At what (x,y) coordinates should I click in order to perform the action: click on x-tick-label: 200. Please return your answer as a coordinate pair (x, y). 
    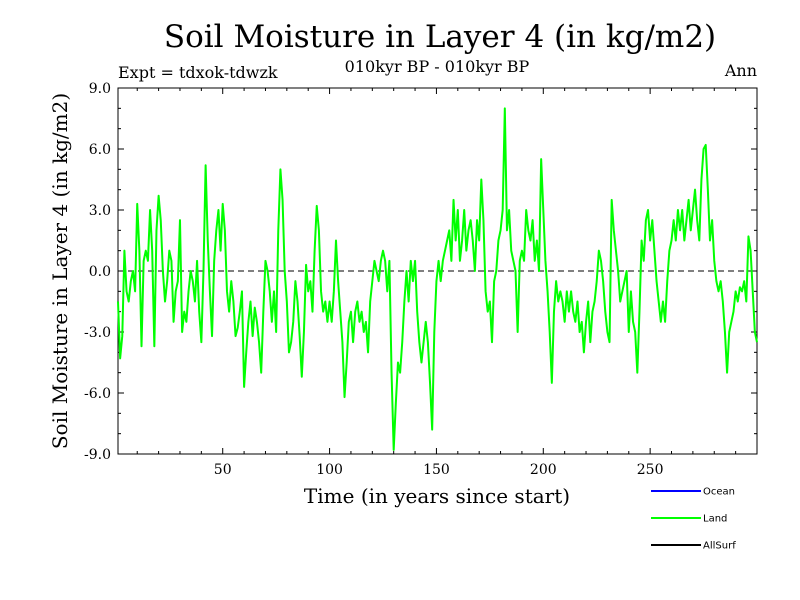
    Looking at the image, I should click on (543, 470).